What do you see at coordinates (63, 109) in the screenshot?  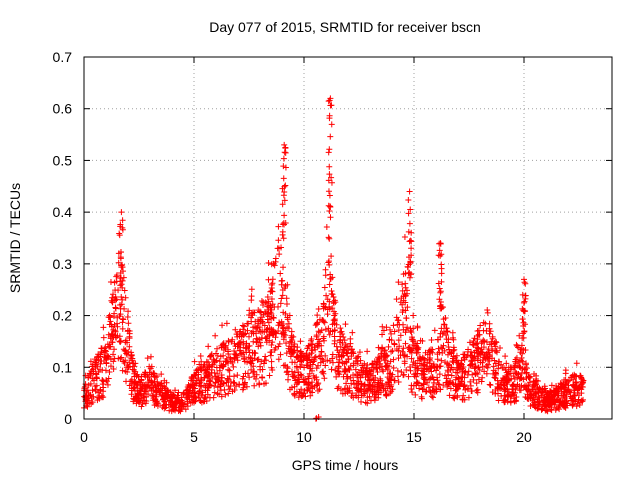 I see `y-tick-label: 0.6` at bounding box center [63, 109].